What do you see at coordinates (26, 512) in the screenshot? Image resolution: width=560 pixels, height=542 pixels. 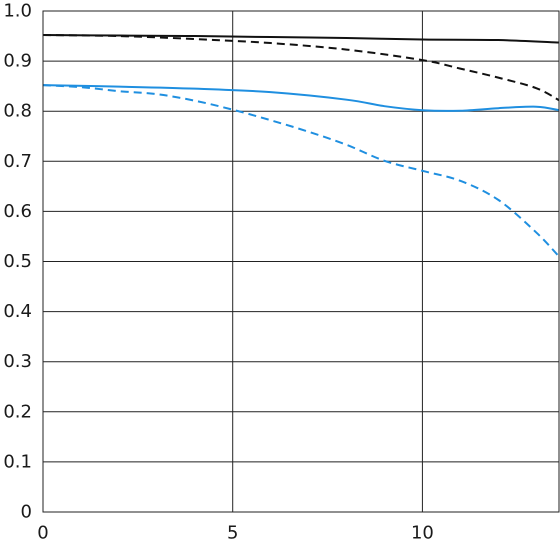 I see `y-tick-label: 0` at bounding box center [26, 512].